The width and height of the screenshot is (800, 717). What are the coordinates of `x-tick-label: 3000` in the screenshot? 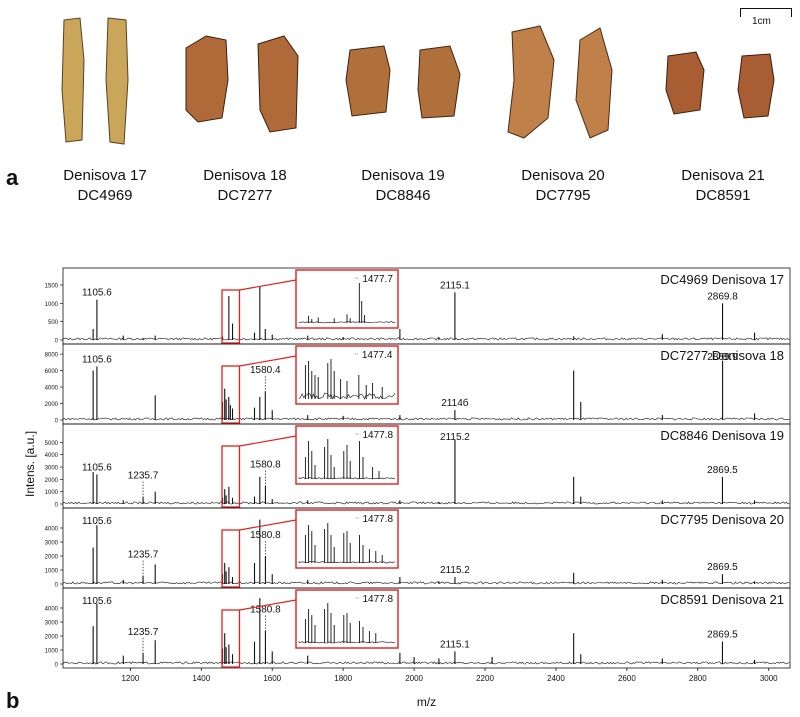 It's located at (769, 678).